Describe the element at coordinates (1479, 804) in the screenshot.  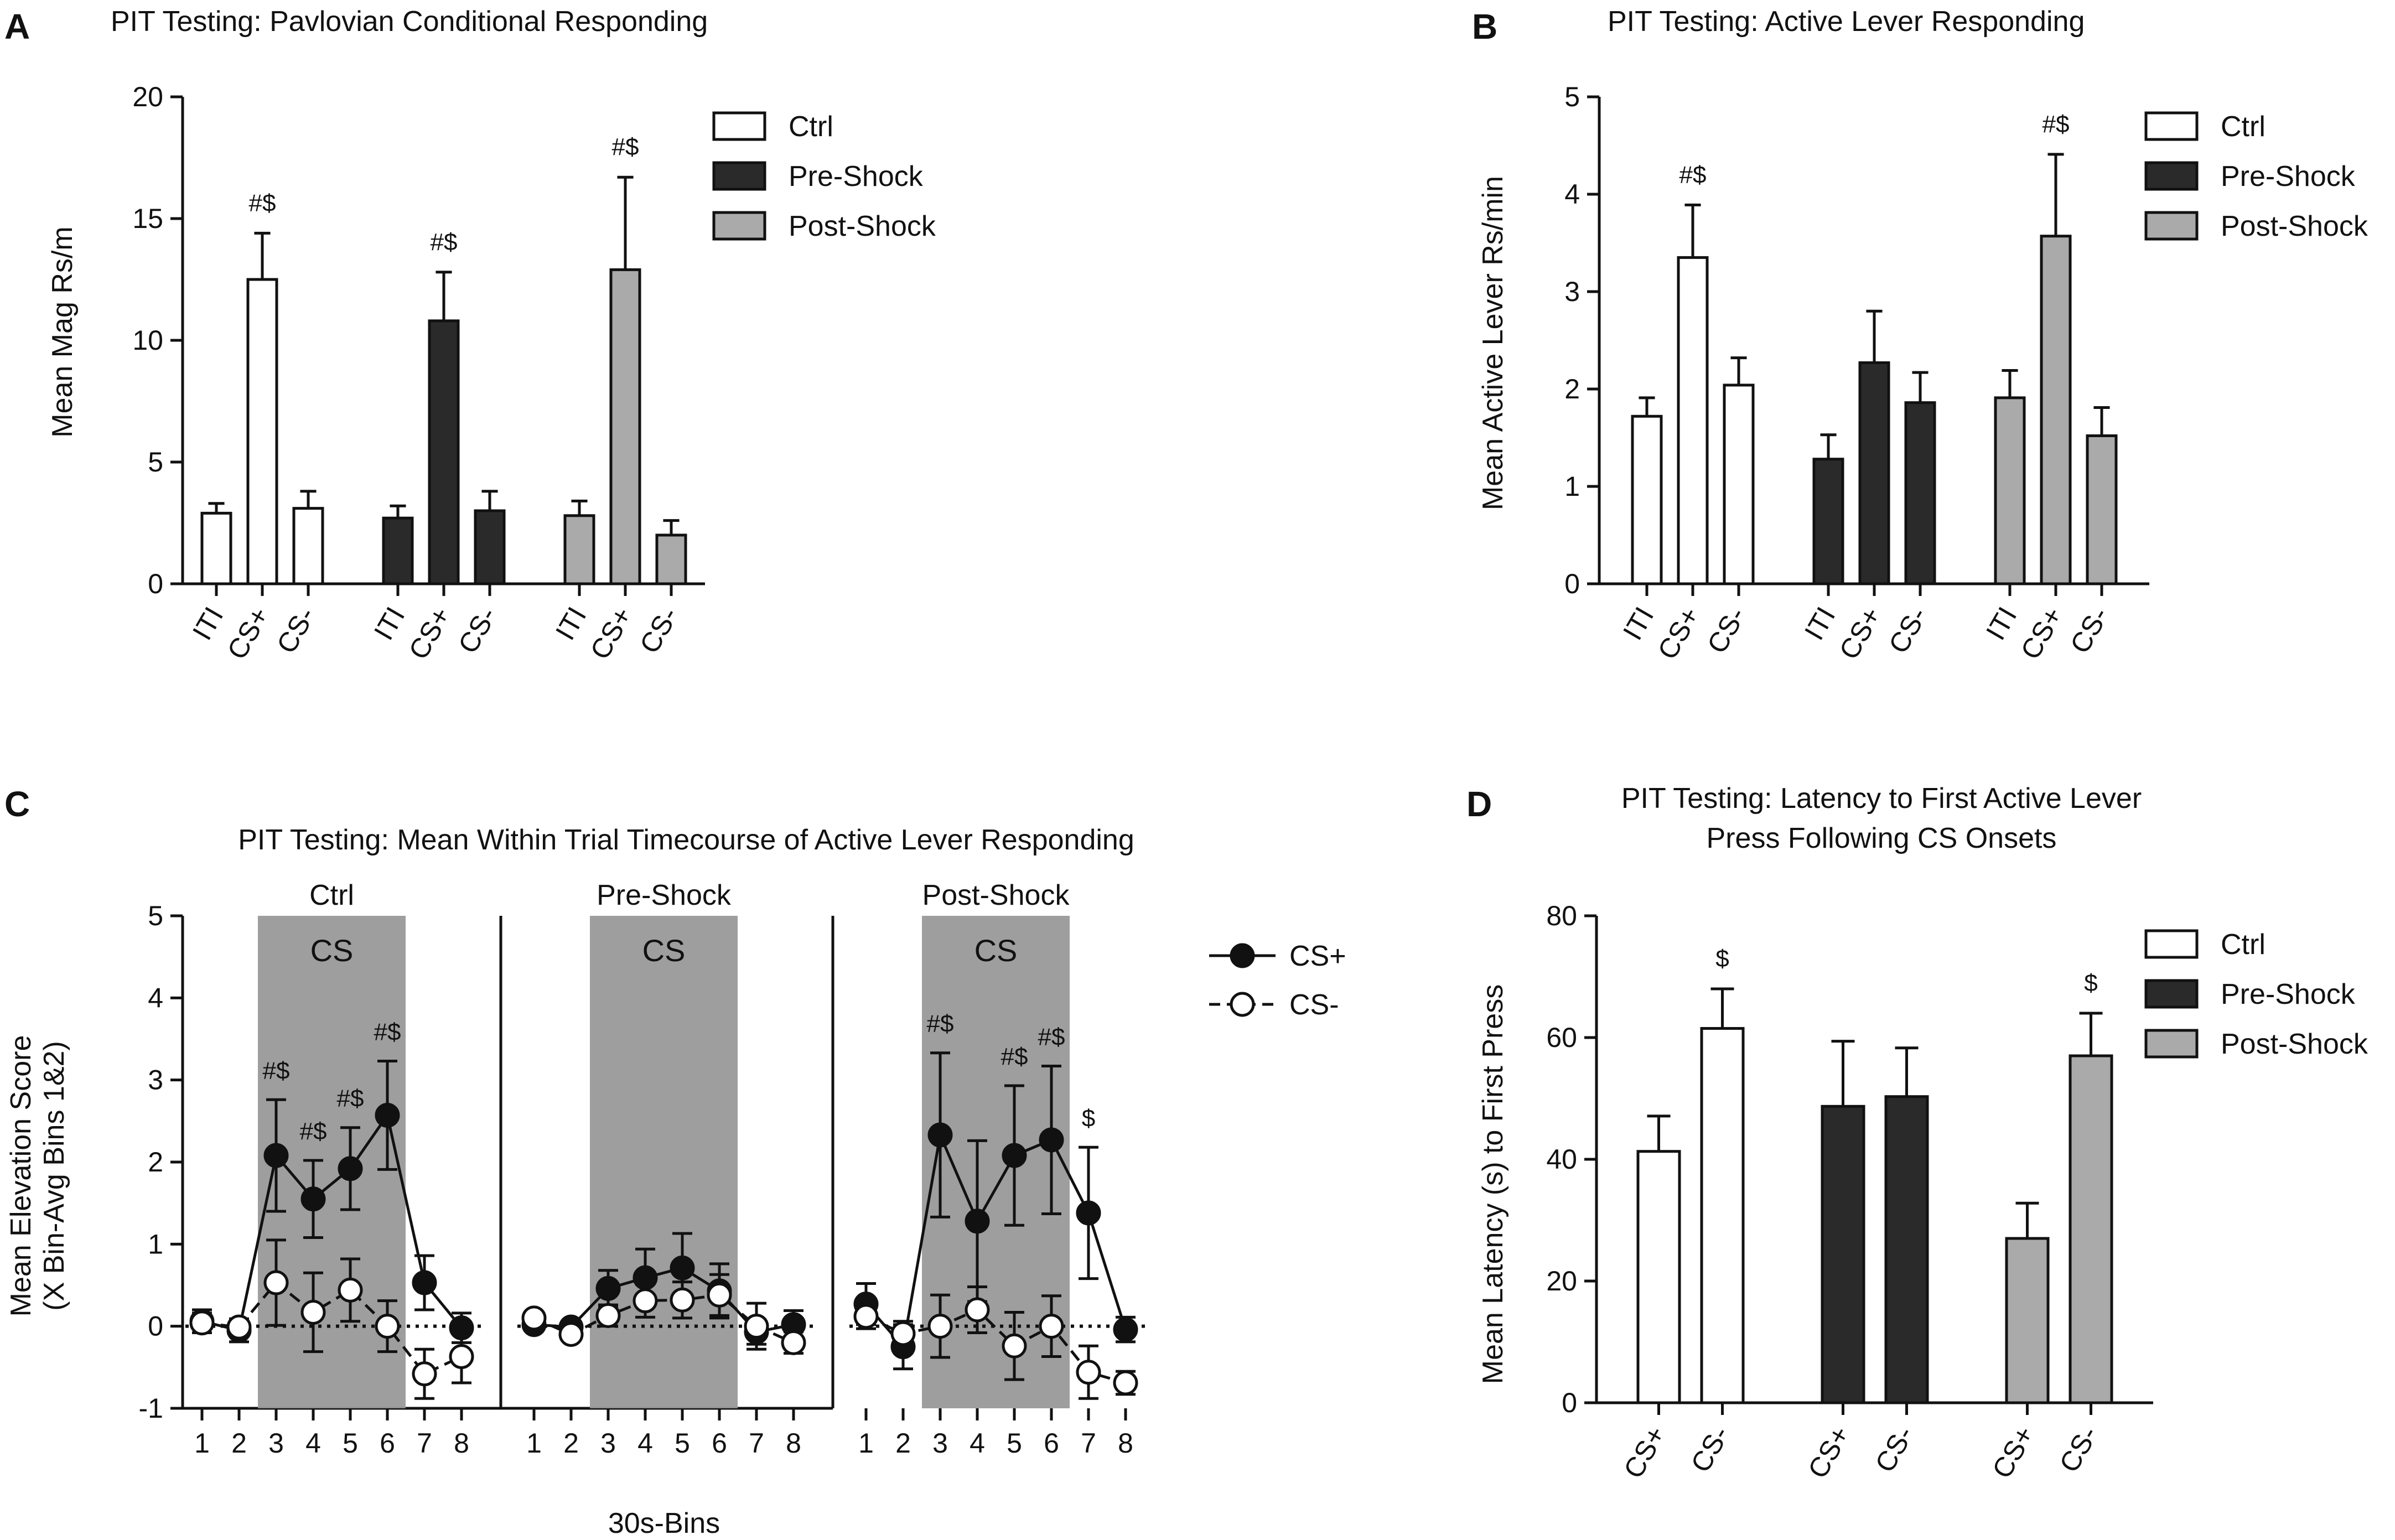
I see `panel-letter-d: D` at that location.